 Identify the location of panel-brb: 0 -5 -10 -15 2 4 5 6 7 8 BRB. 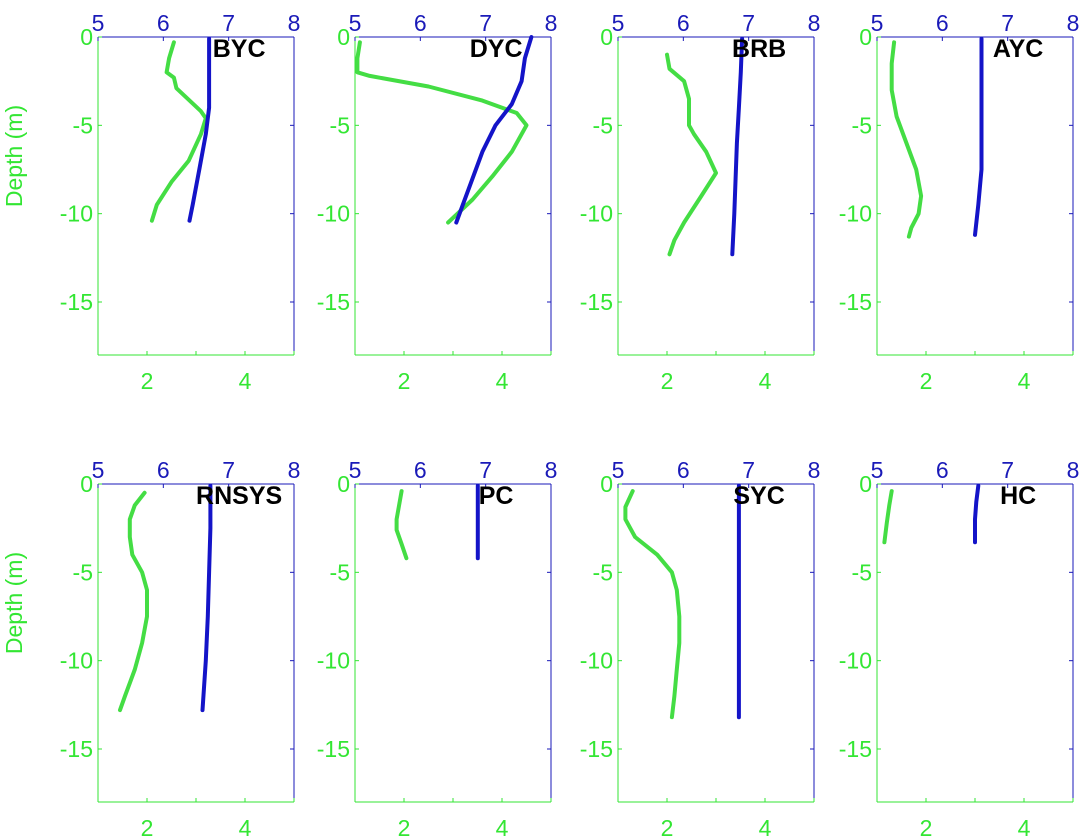
(700, 202).